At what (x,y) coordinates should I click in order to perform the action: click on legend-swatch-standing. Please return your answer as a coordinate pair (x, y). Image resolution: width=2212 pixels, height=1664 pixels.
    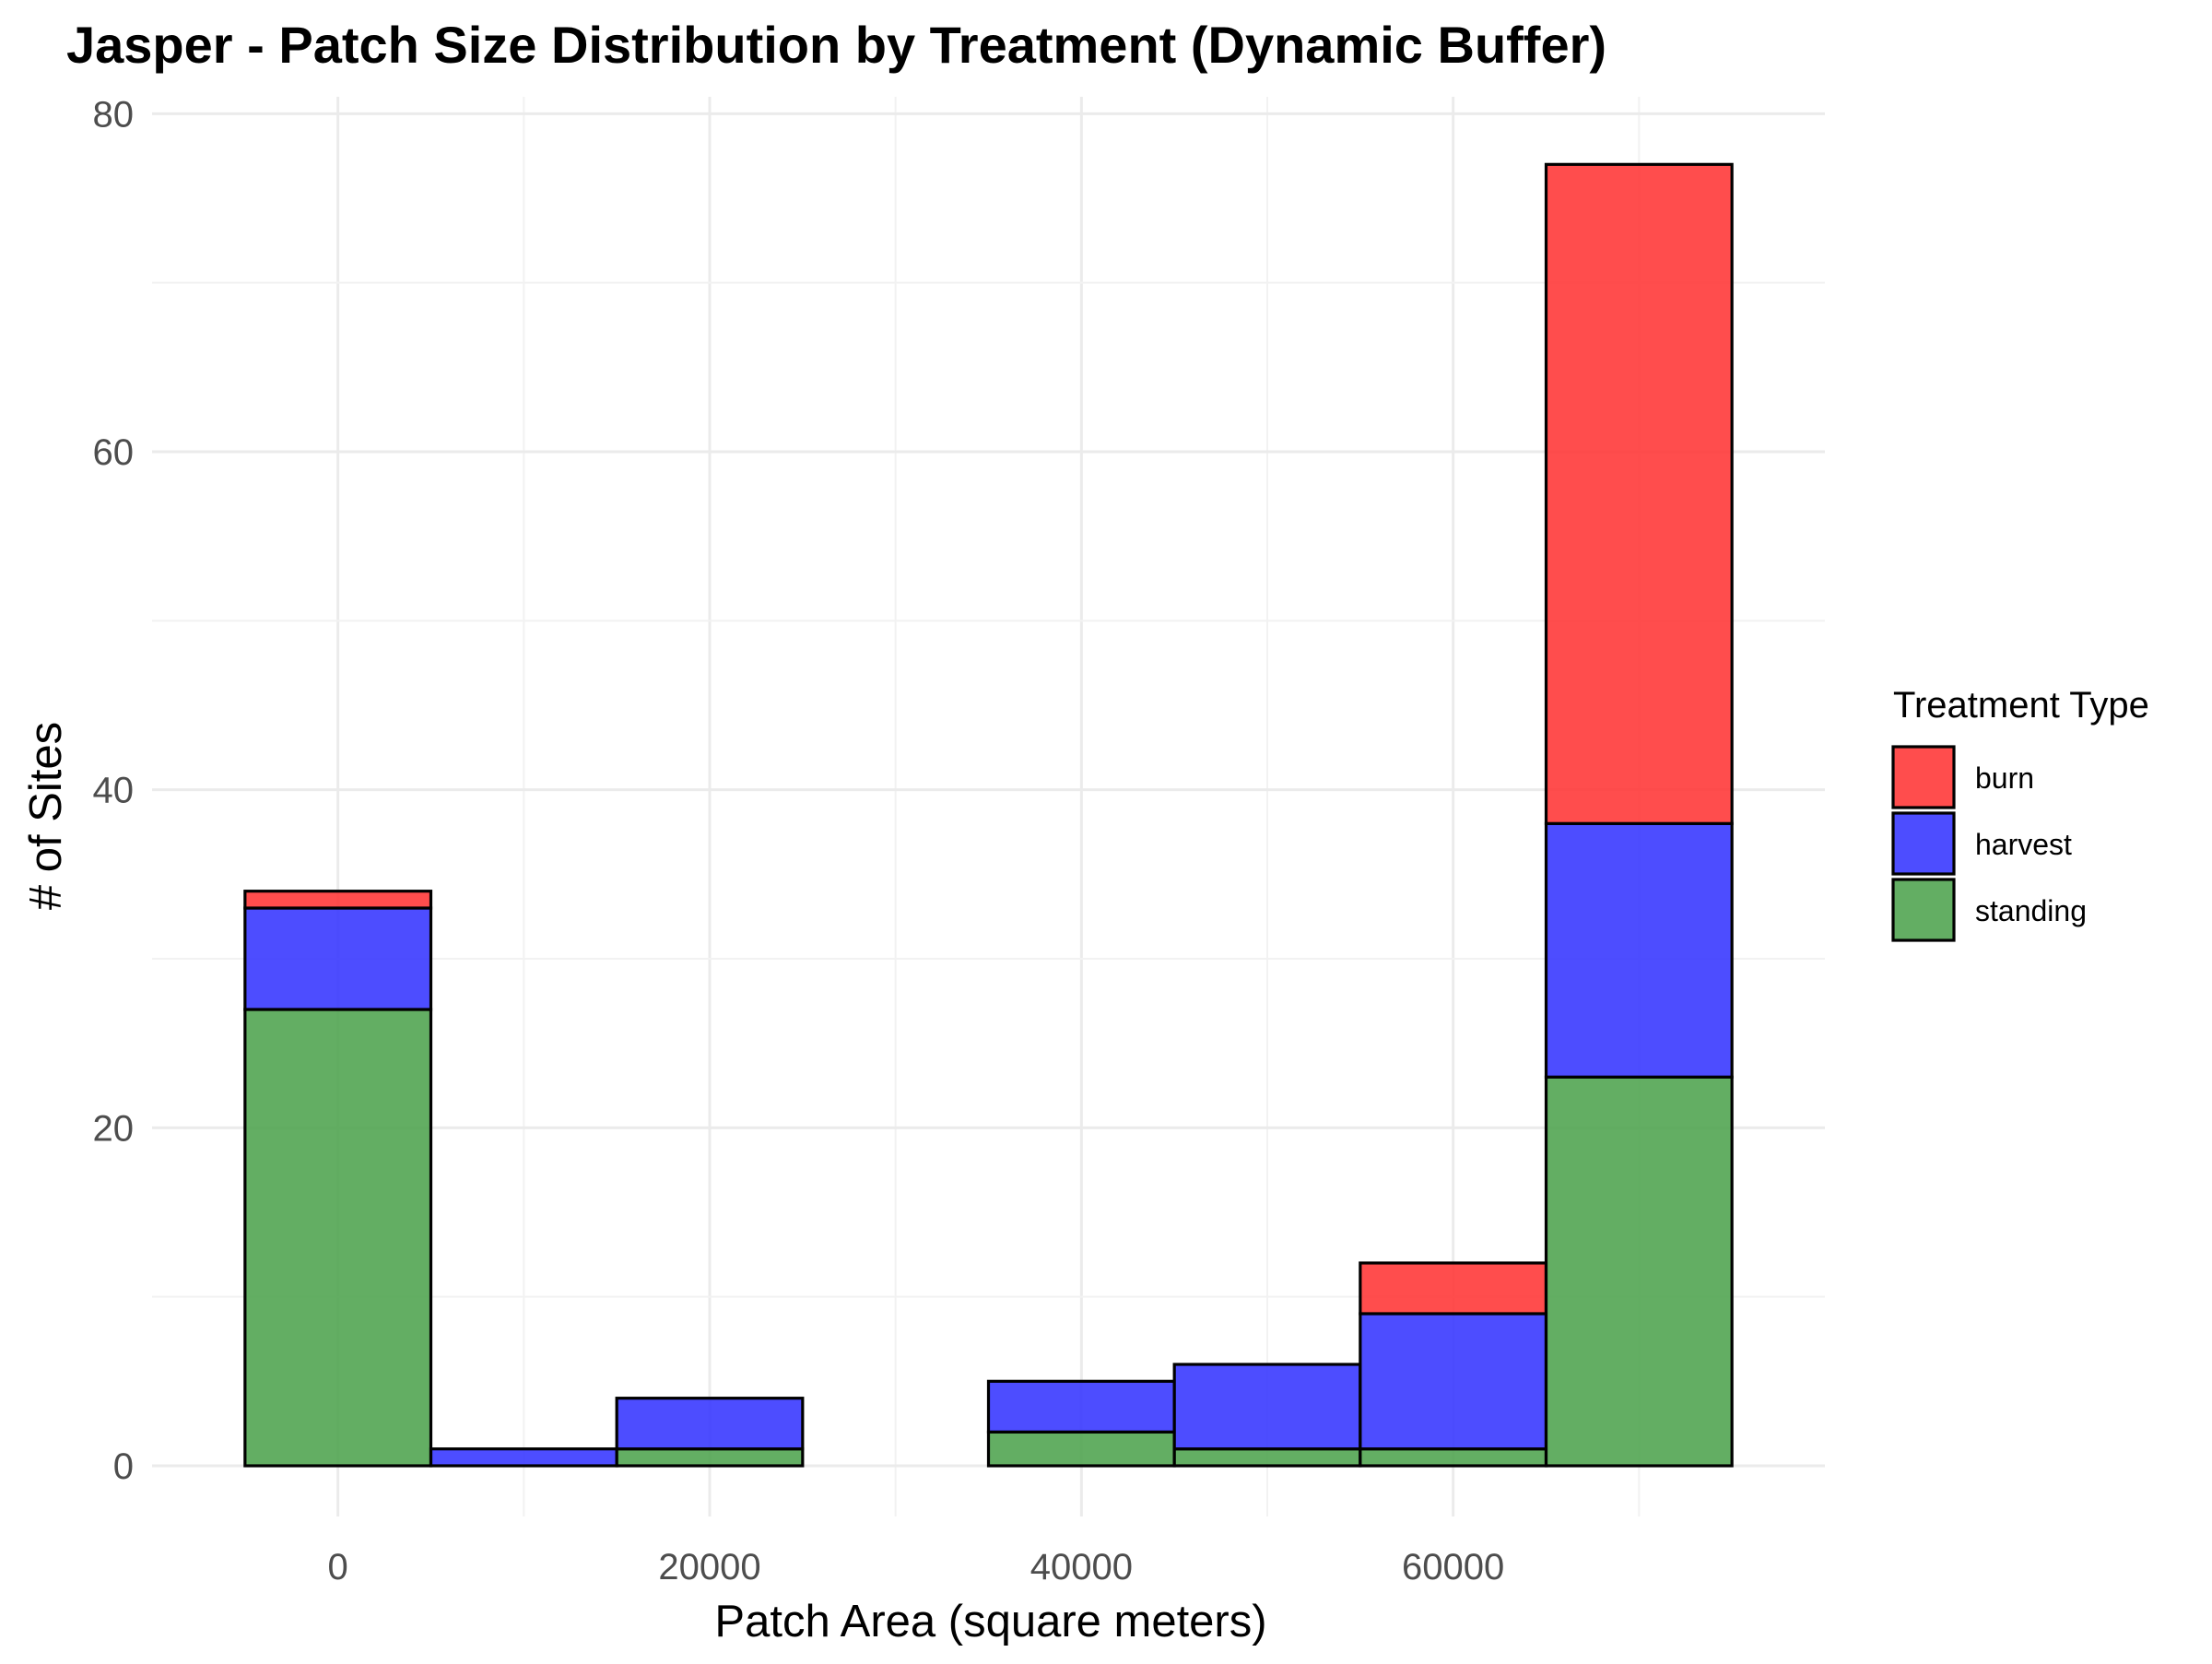
    Looking at the image, I should click on (1923, 910).